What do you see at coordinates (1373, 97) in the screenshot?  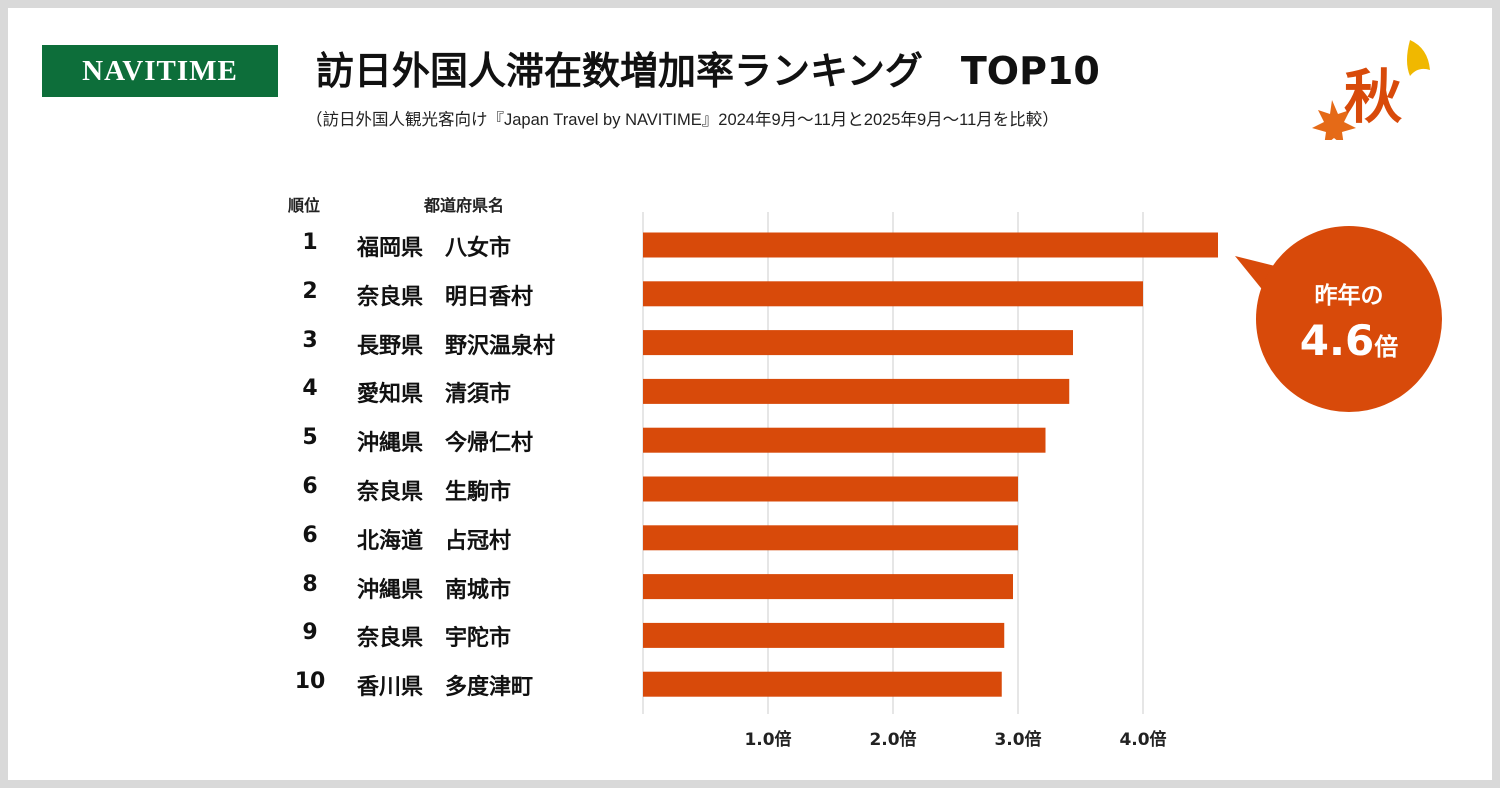 I see `season-label: 秋` at bounding box center [1373, 97].